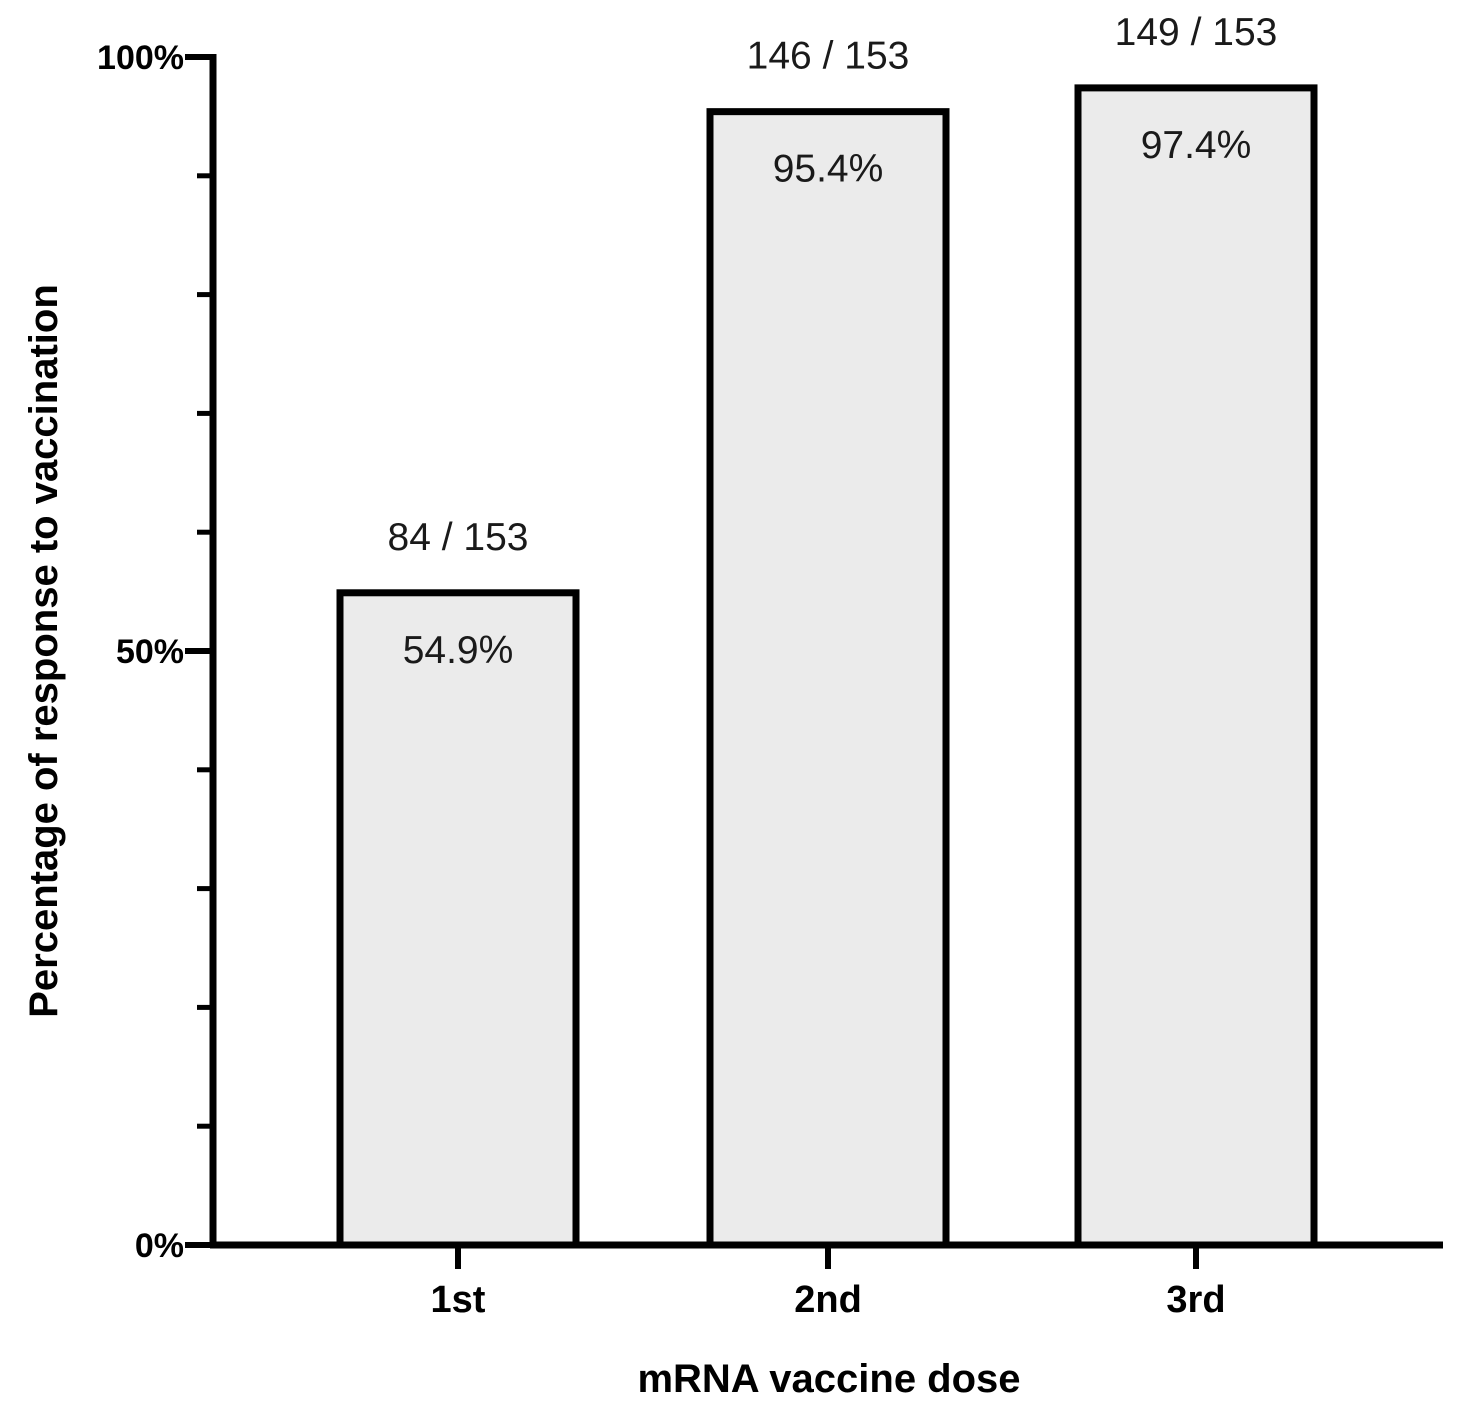  What do you see at coordinates (1196, 145) in the screenshot?
I see `bar-value-label: 97.4%` at bounding box center [1196, 145].